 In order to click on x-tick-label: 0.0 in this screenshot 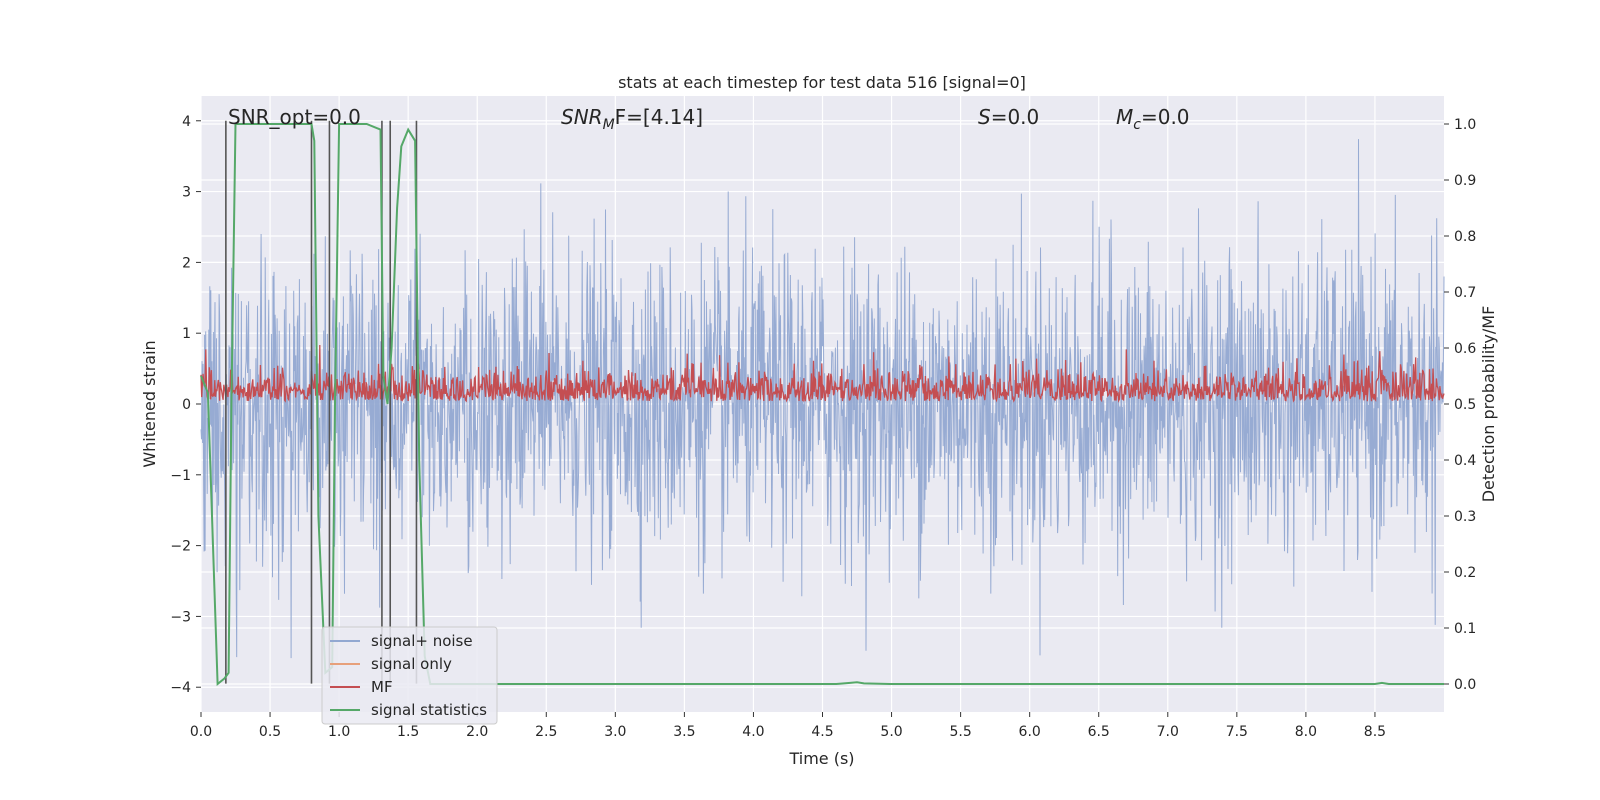, I will do `click(201, 732)`.